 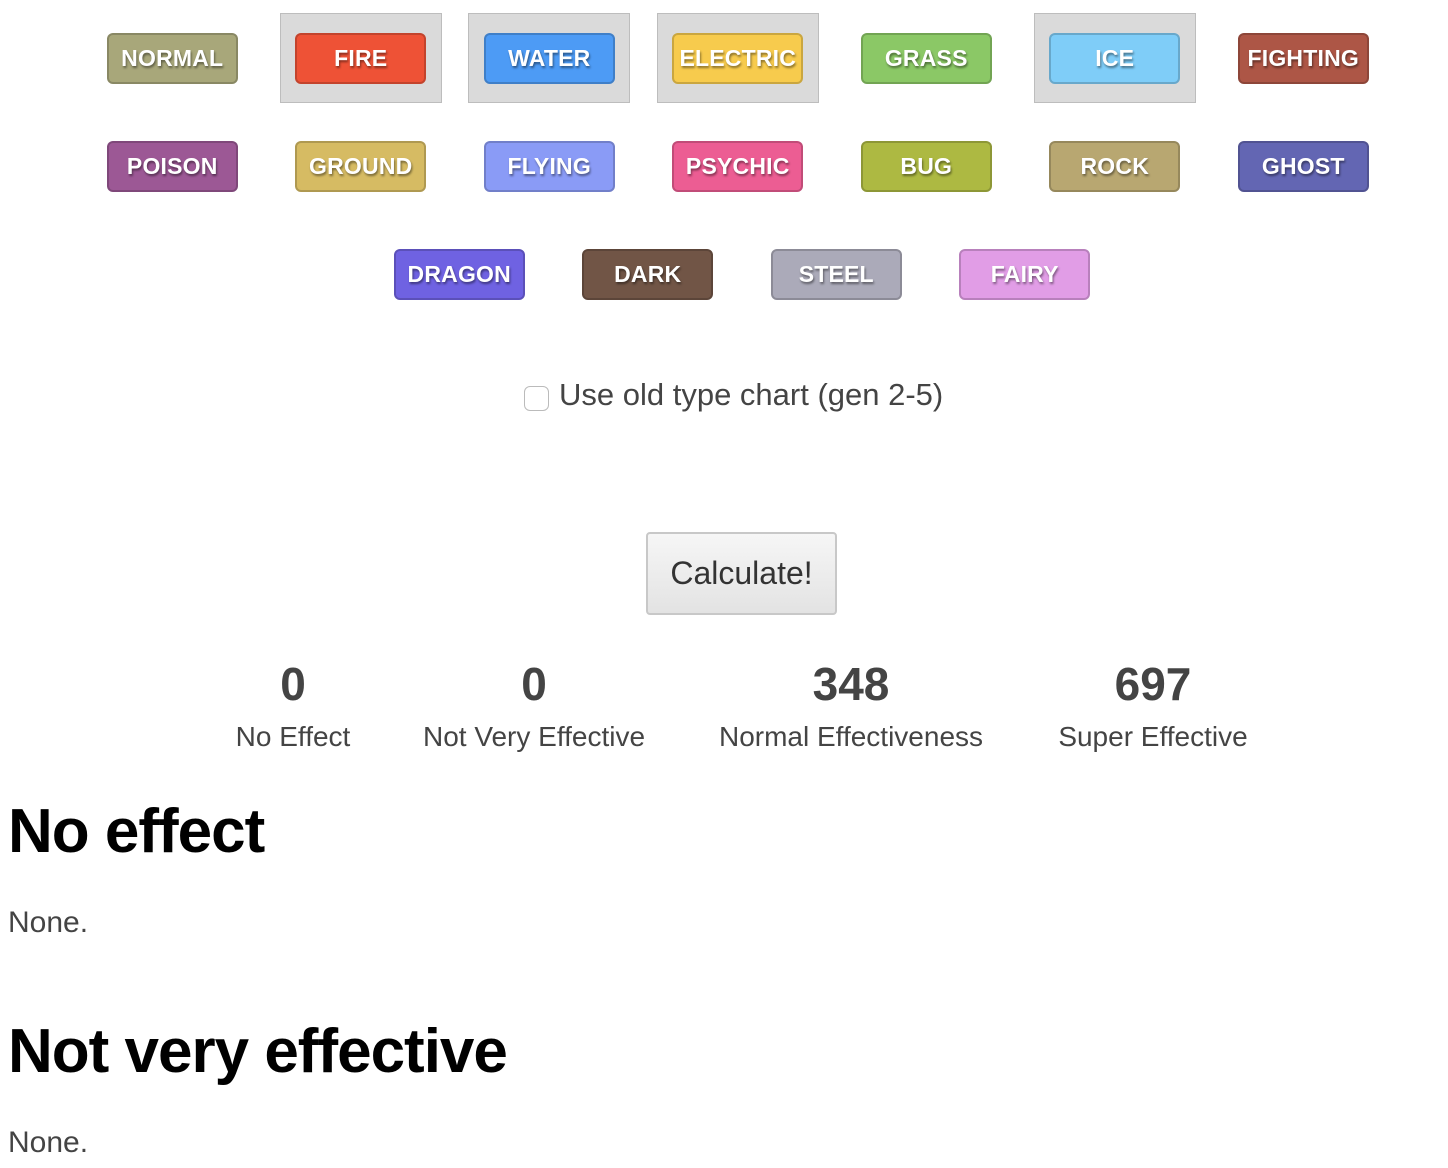 I want to click on type-button-electric: ELECTRIC, so click(x=738, y=58).